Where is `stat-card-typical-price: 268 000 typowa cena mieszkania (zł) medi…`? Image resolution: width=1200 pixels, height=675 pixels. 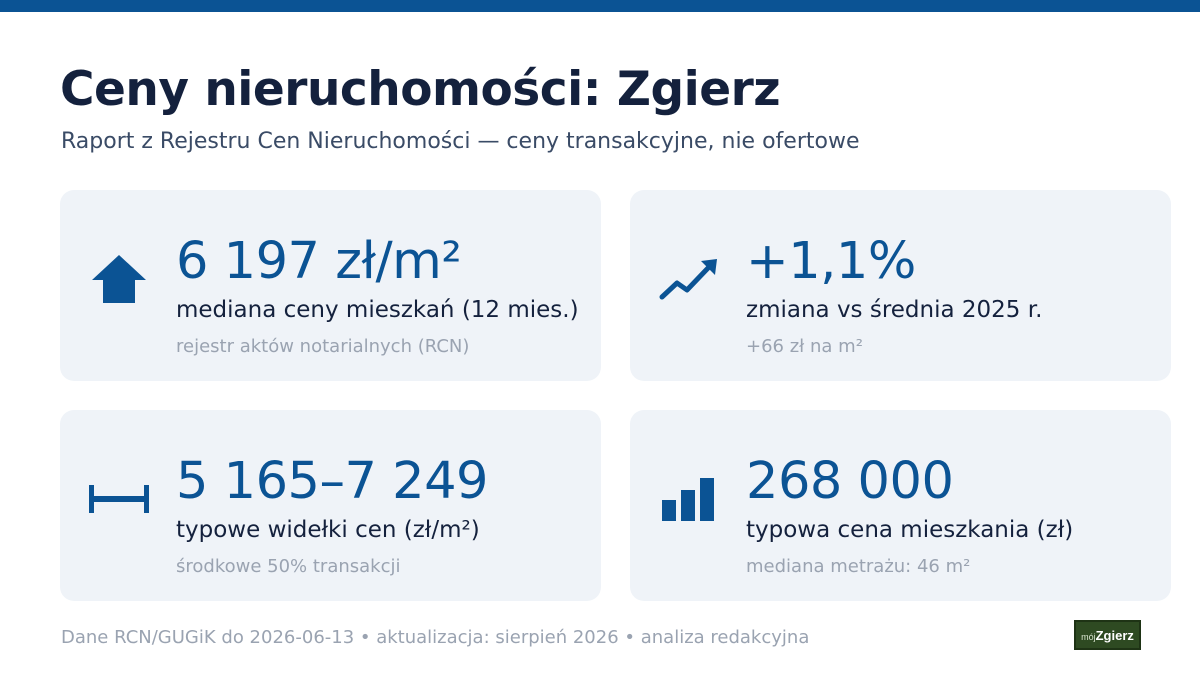
stat-card-typical-price: 268 000 typowa cena mieszkania (zł) medi… is located at coordinates (900, 505).